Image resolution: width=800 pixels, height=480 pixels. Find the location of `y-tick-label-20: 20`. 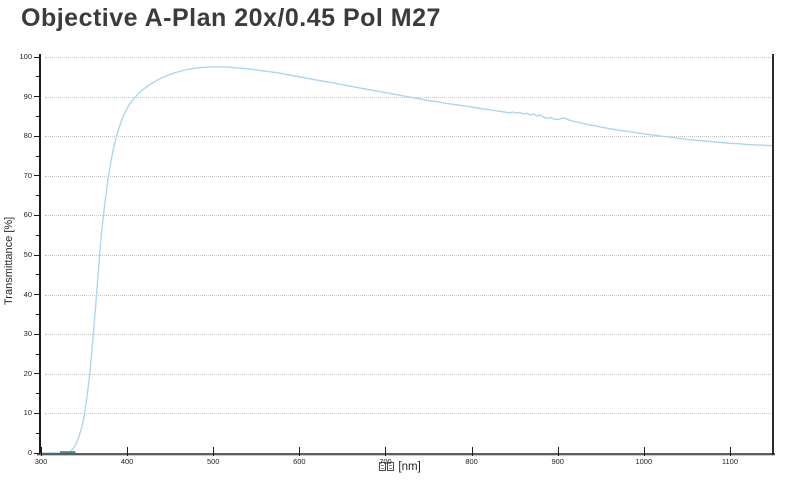

y-tick-label-20: 20 is located at coordinates (27, 373).